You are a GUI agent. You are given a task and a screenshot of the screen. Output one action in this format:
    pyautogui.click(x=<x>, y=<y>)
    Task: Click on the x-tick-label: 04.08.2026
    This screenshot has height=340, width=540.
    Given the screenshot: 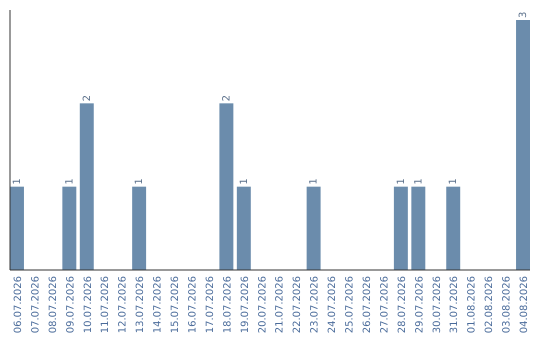 What is the action you would take?
    pyautogui.click(x=524, y=305)
    